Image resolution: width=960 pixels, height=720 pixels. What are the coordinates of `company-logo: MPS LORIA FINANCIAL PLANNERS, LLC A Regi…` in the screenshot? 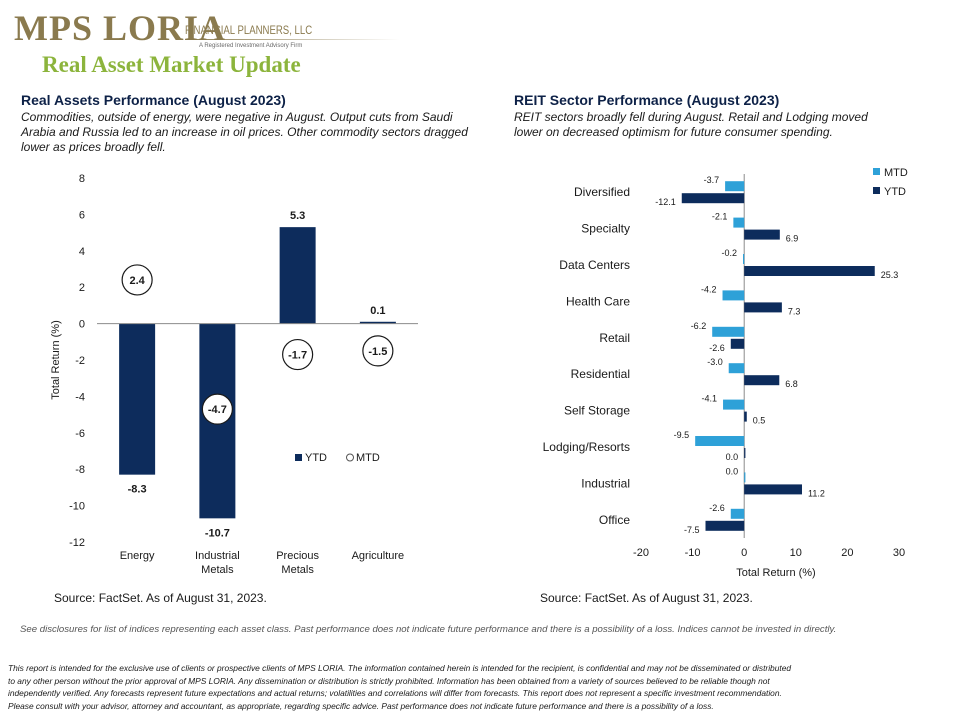 It's located at (209, 30).